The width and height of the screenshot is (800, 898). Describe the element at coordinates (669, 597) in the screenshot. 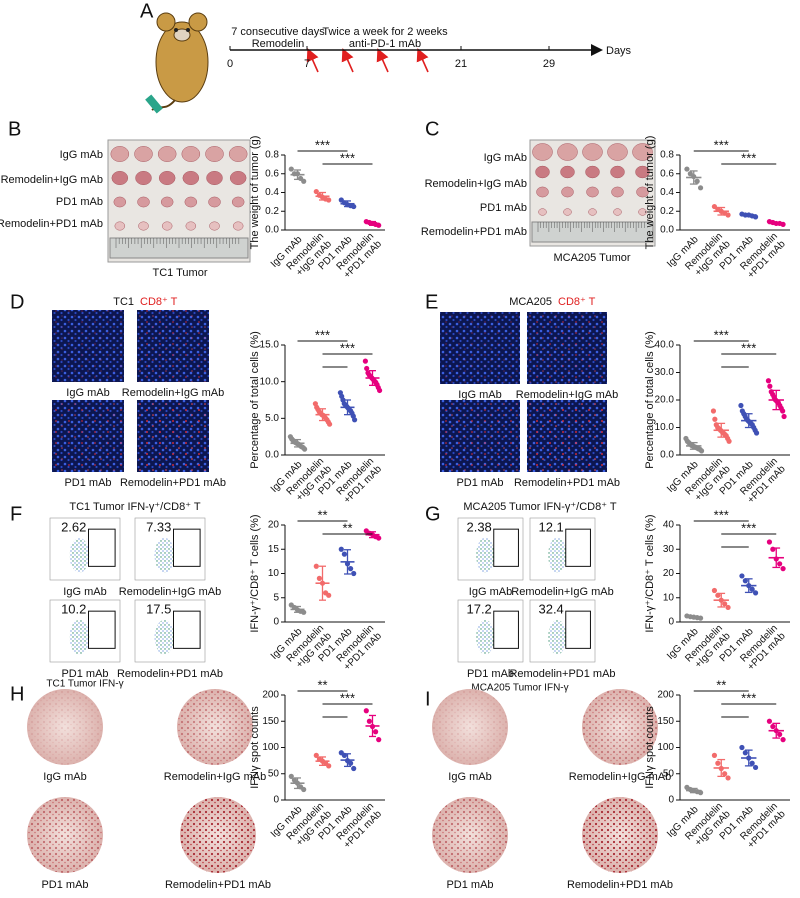

I see `y-tick-label: 10` at that location.